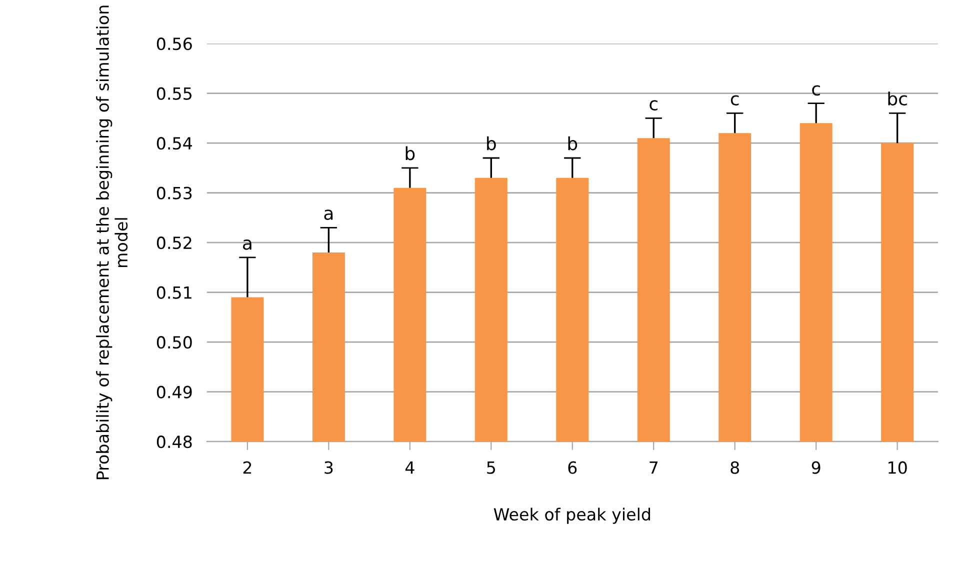 Image resolution: width=962 pixels, height=581 pixels. What do you see at coordinates (409, 468) in the screenshot?
I see `x-tick-label: 4` at bounding box center [409, 468].